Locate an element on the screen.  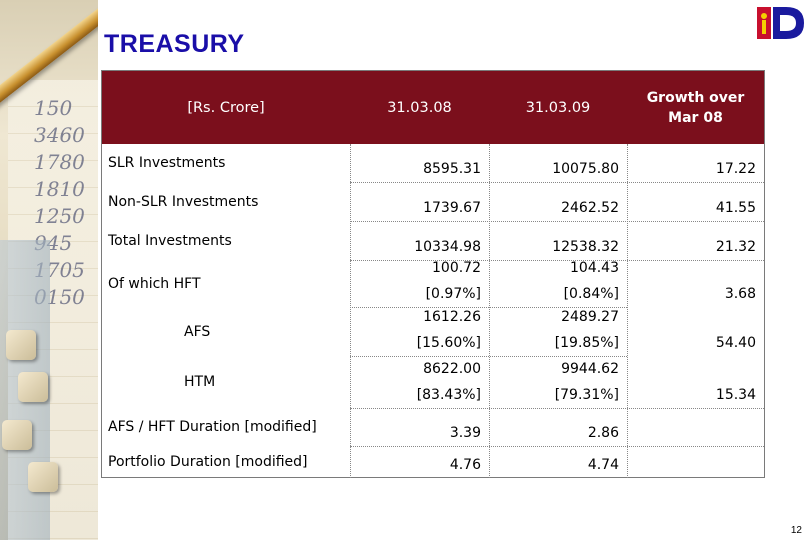
row-label-htm: HTM is located at coordinates (200, 382).